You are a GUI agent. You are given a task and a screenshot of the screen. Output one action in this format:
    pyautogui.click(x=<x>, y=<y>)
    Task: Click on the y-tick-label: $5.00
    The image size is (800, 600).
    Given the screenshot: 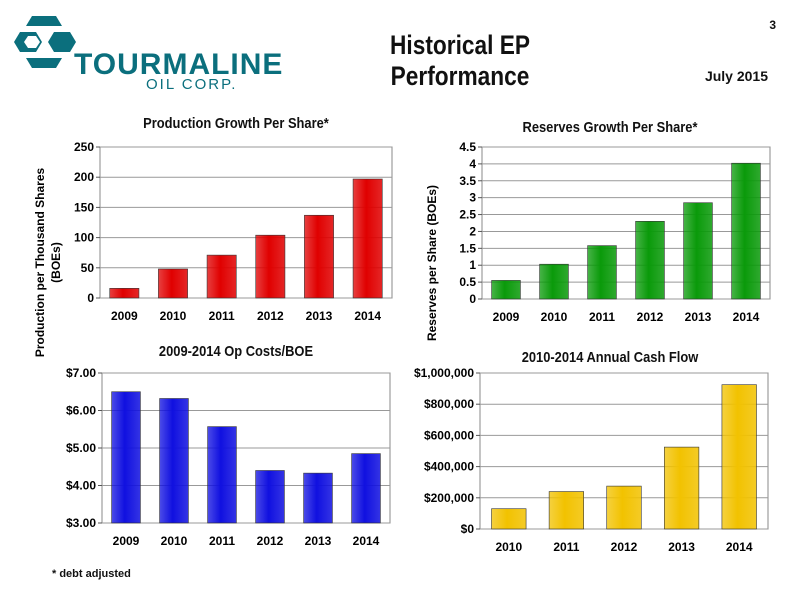 What is the action you would take?
    pyautogui.click(x=81, y=448)
    